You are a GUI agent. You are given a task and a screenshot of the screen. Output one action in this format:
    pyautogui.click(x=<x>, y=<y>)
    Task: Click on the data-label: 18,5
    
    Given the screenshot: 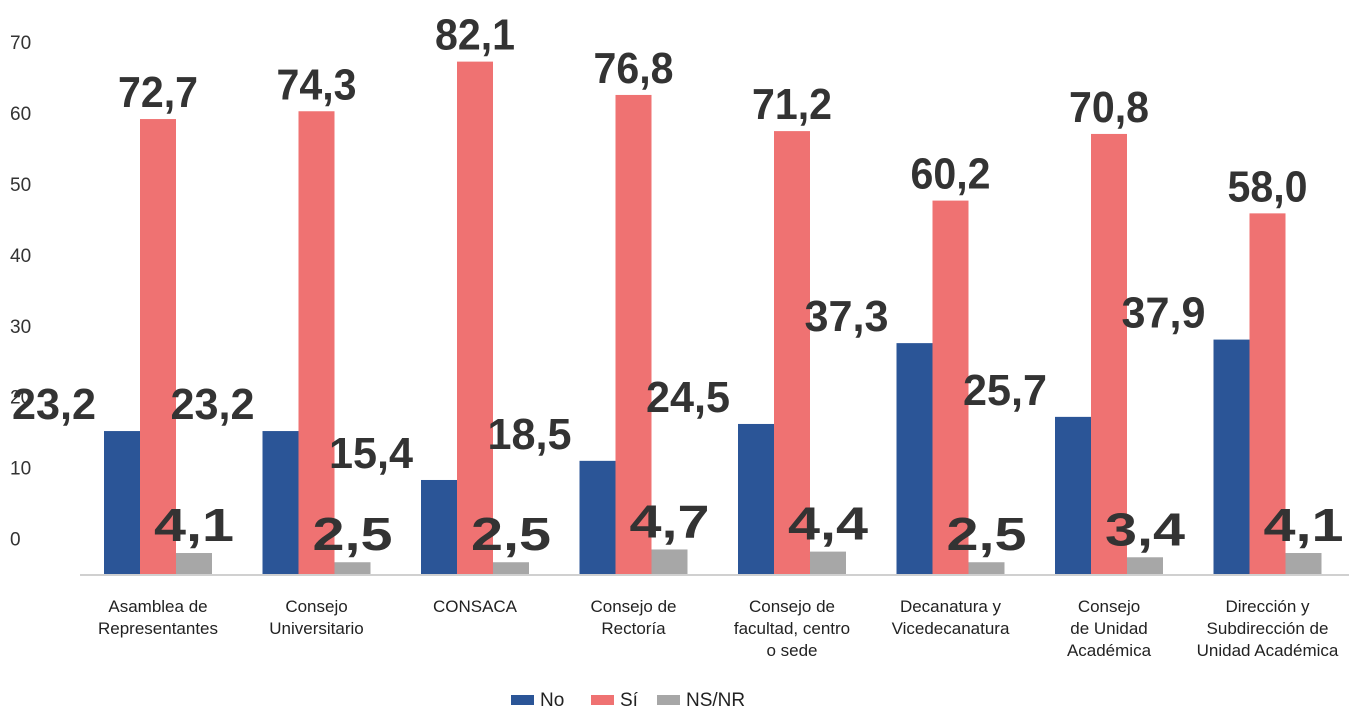 What is the action you would take?
    pyautogui.click(x=530, y=434)
    